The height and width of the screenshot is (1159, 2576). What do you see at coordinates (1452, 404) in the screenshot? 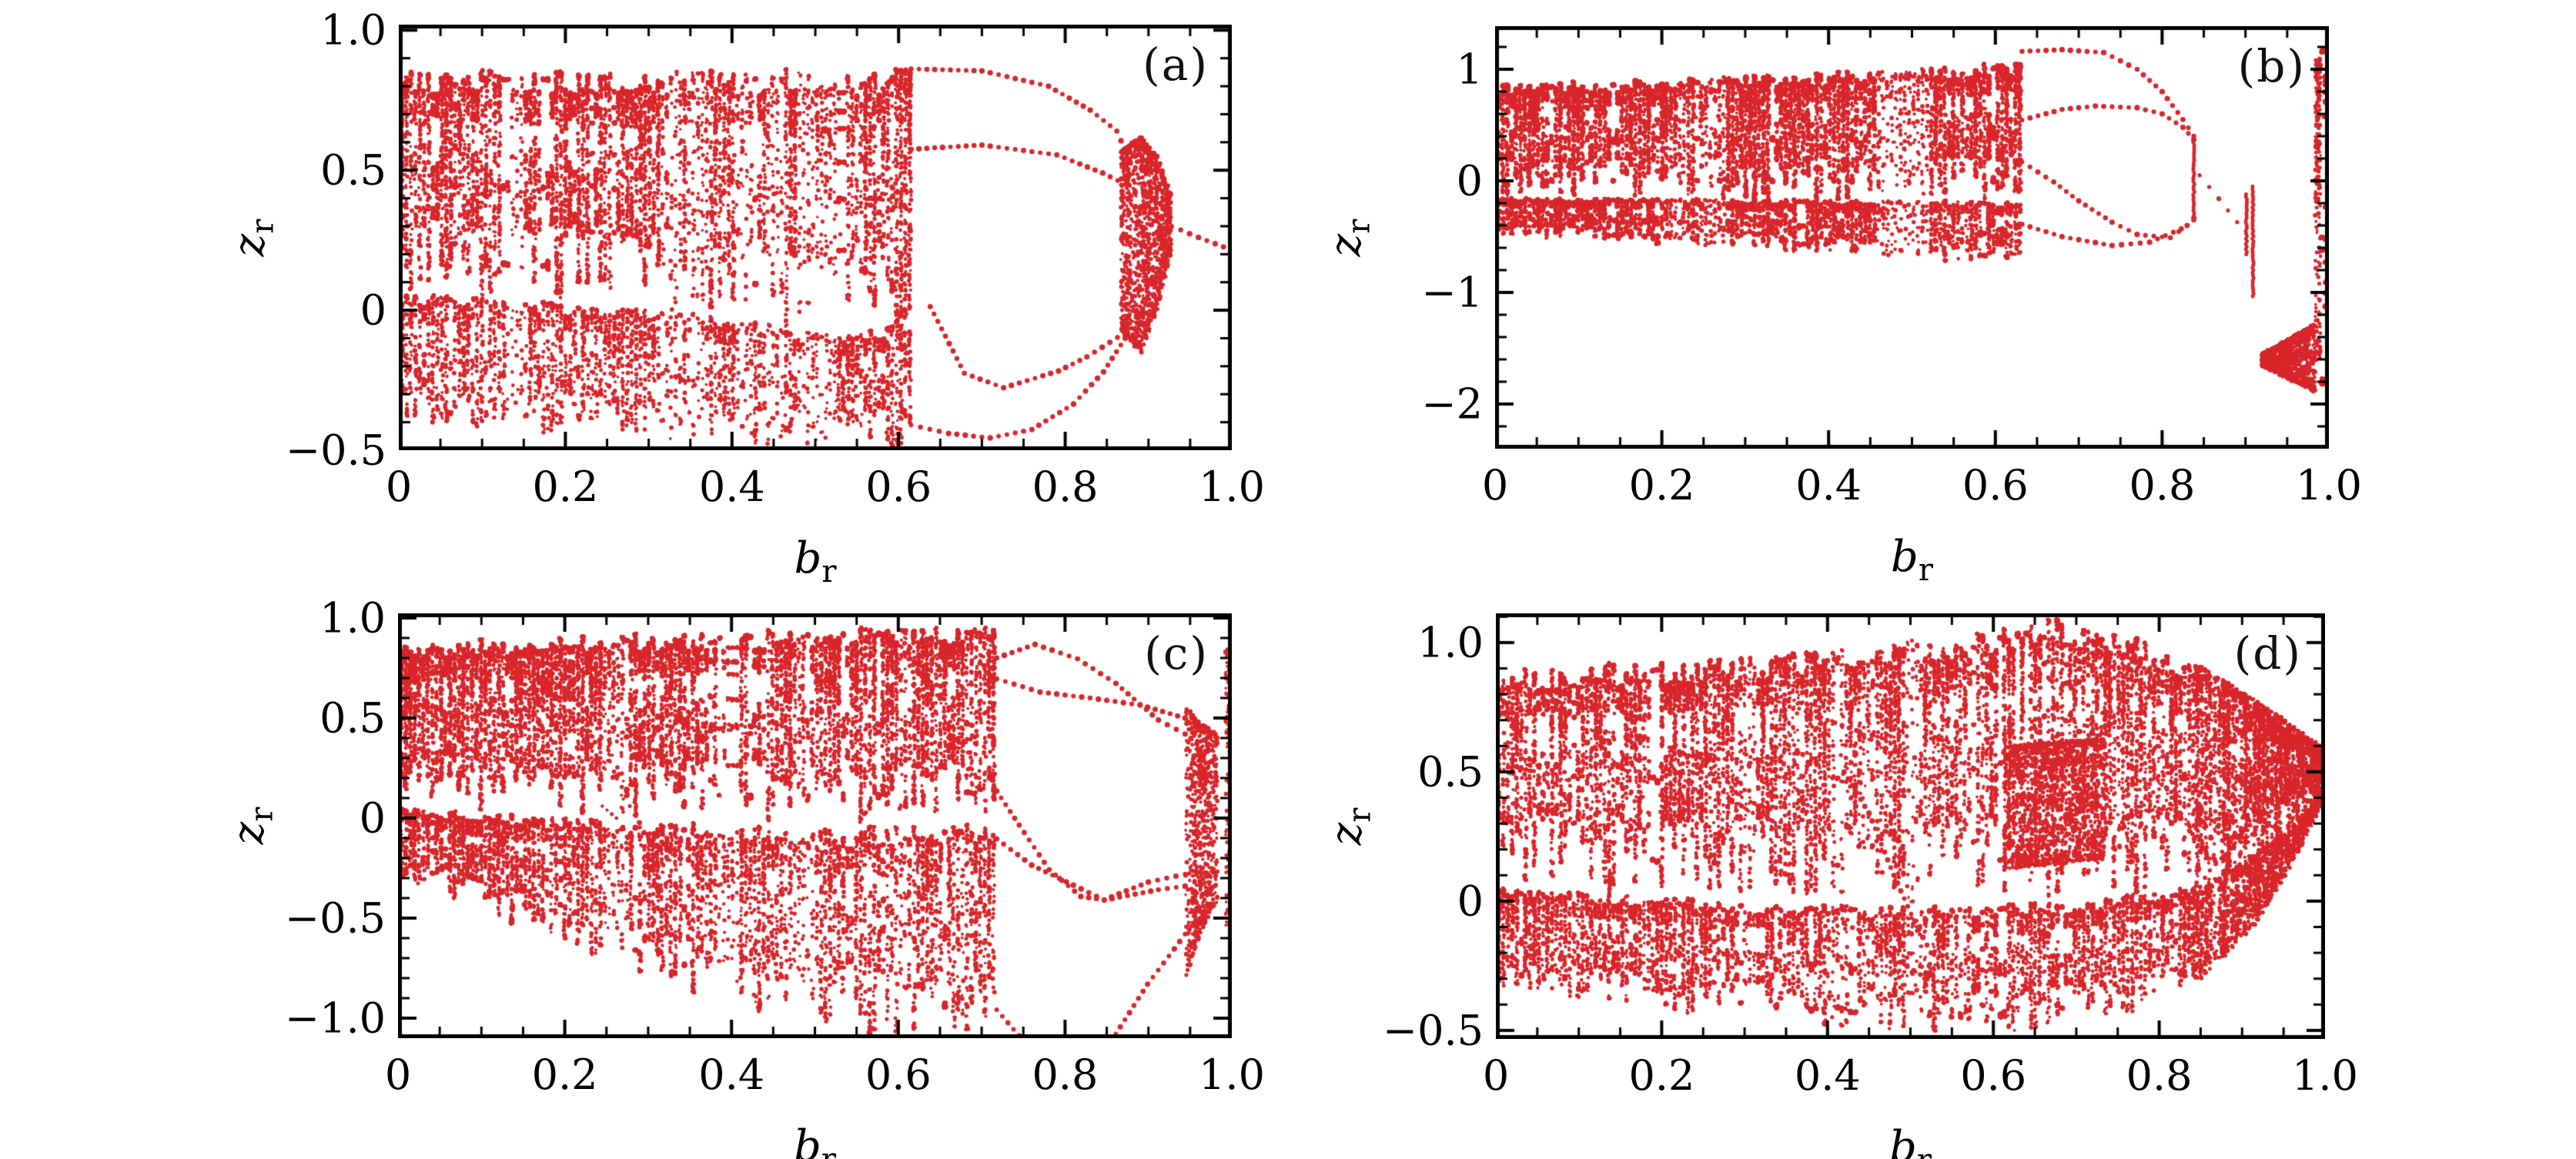
I see `y-tick-label: −2` at bounding box center [1452, 404].